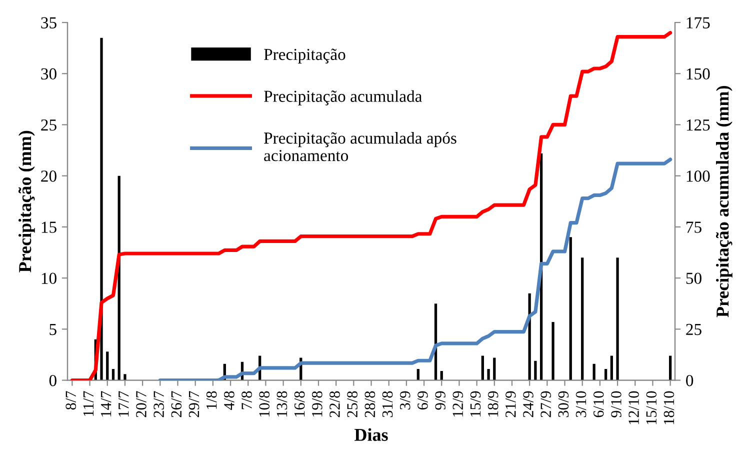  What do you see at coordinates (698, 176) in the screenshot?
I see `y2-tick-label: 100` at bounding box center [698, 176].